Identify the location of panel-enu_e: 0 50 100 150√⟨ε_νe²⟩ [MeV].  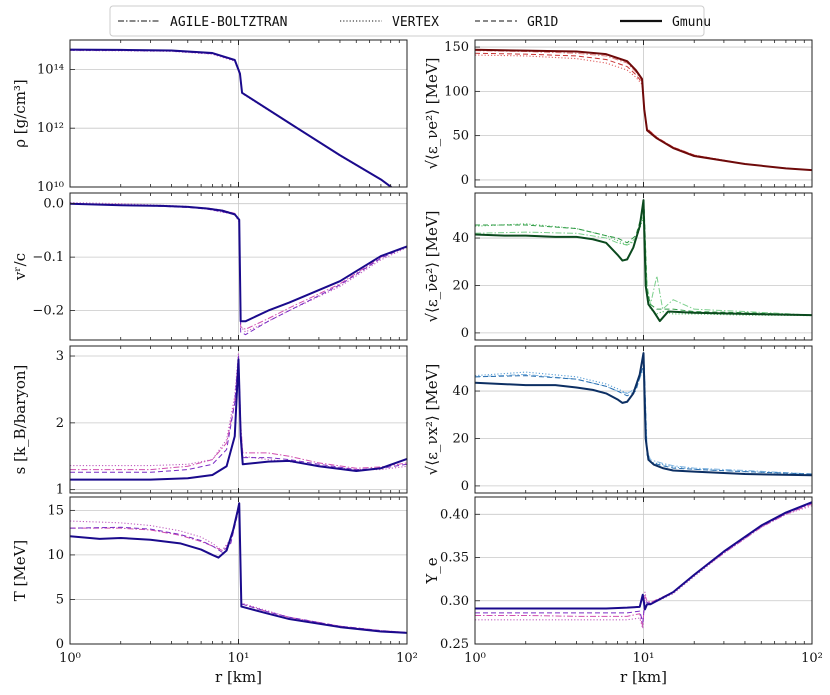
(618, 113).